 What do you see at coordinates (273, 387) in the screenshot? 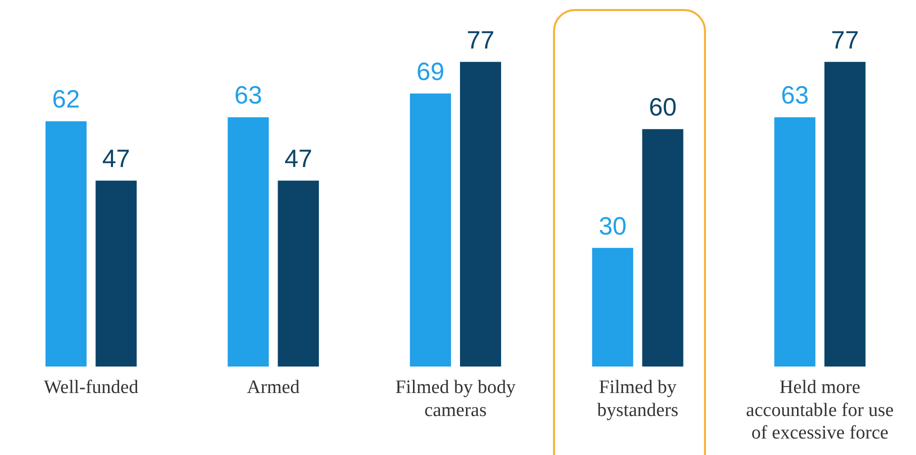
I see `x-tick-label: Armed` at bounding box center [273, 387].